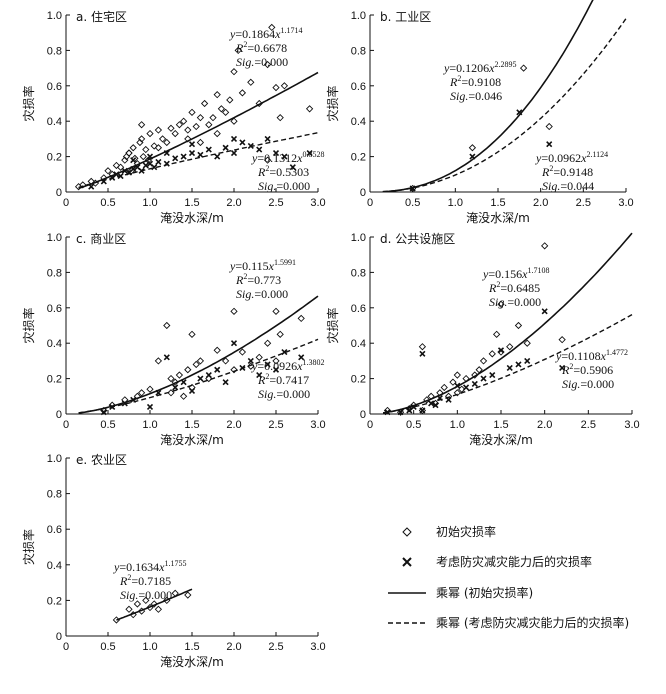 The image size is (666, 694). I want to click on x-tick-label: 2.5, so click(275, 203).